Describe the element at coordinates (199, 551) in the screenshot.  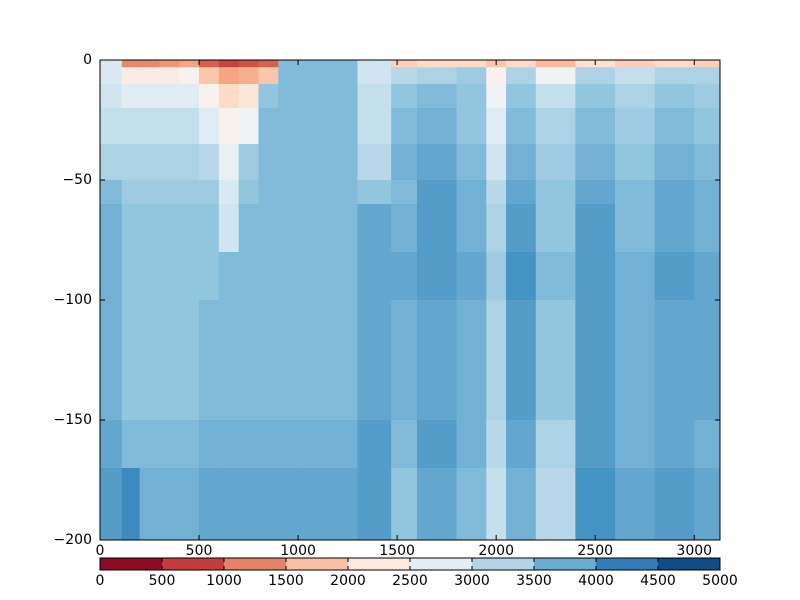
I see `x-tick-label: 500` at that location.